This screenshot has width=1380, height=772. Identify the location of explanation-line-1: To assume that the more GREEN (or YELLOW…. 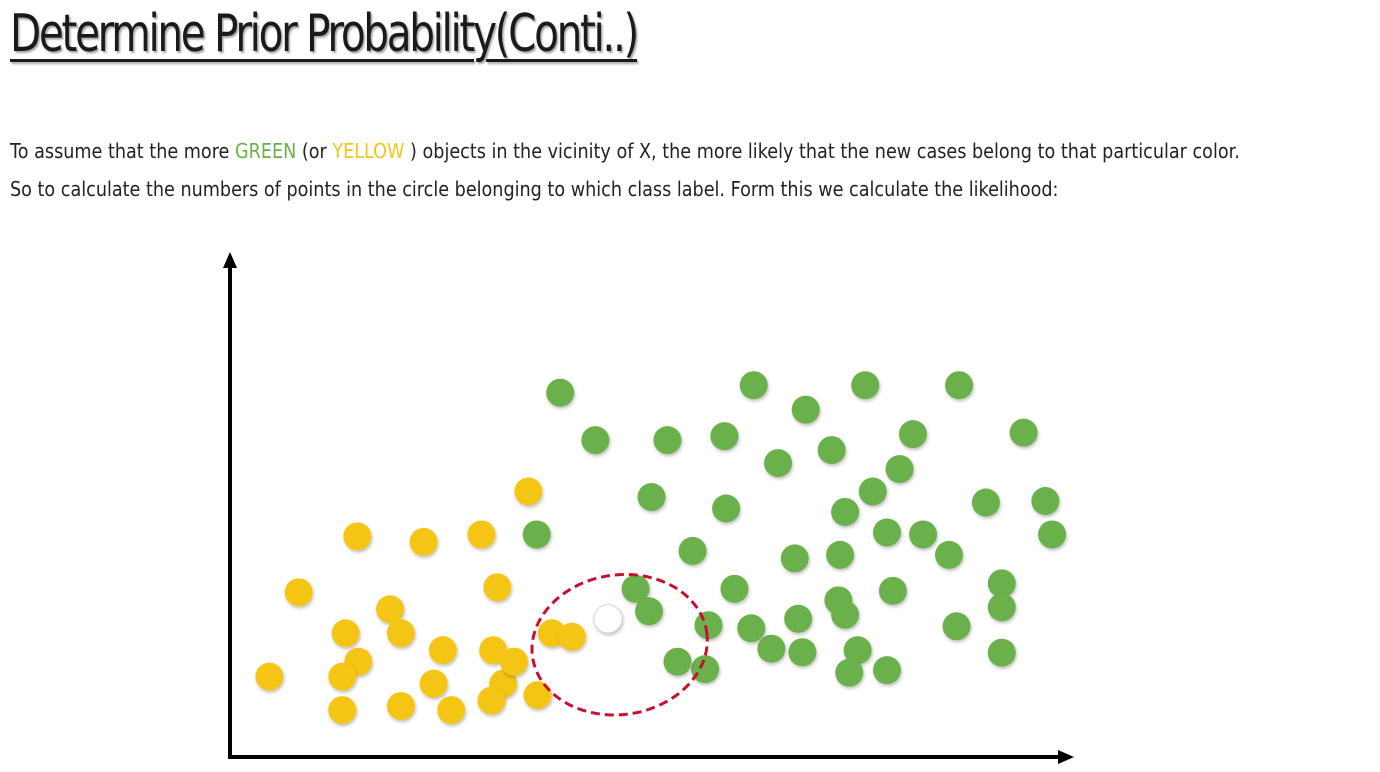
(652, 151).